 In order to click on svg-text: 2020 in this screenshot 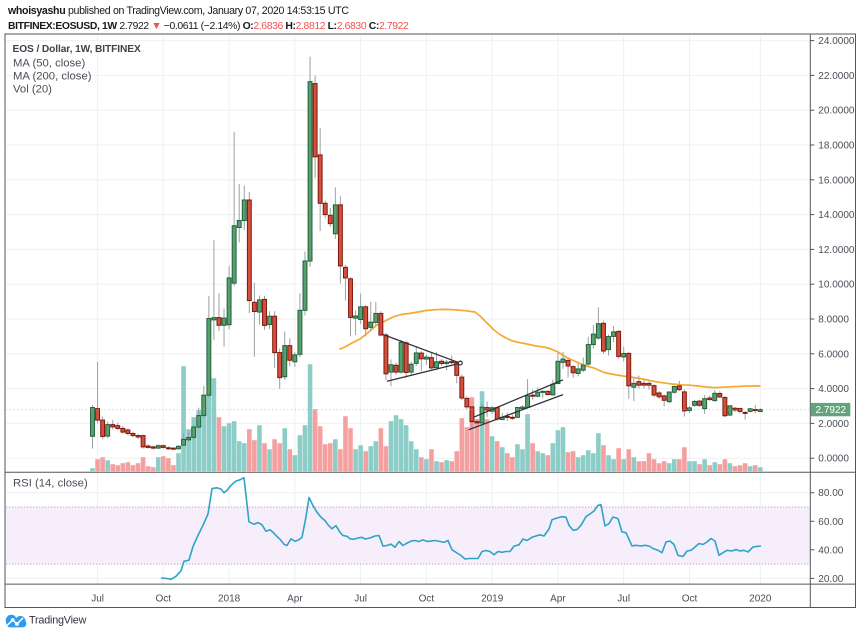, I will do `click(760, 599)`.